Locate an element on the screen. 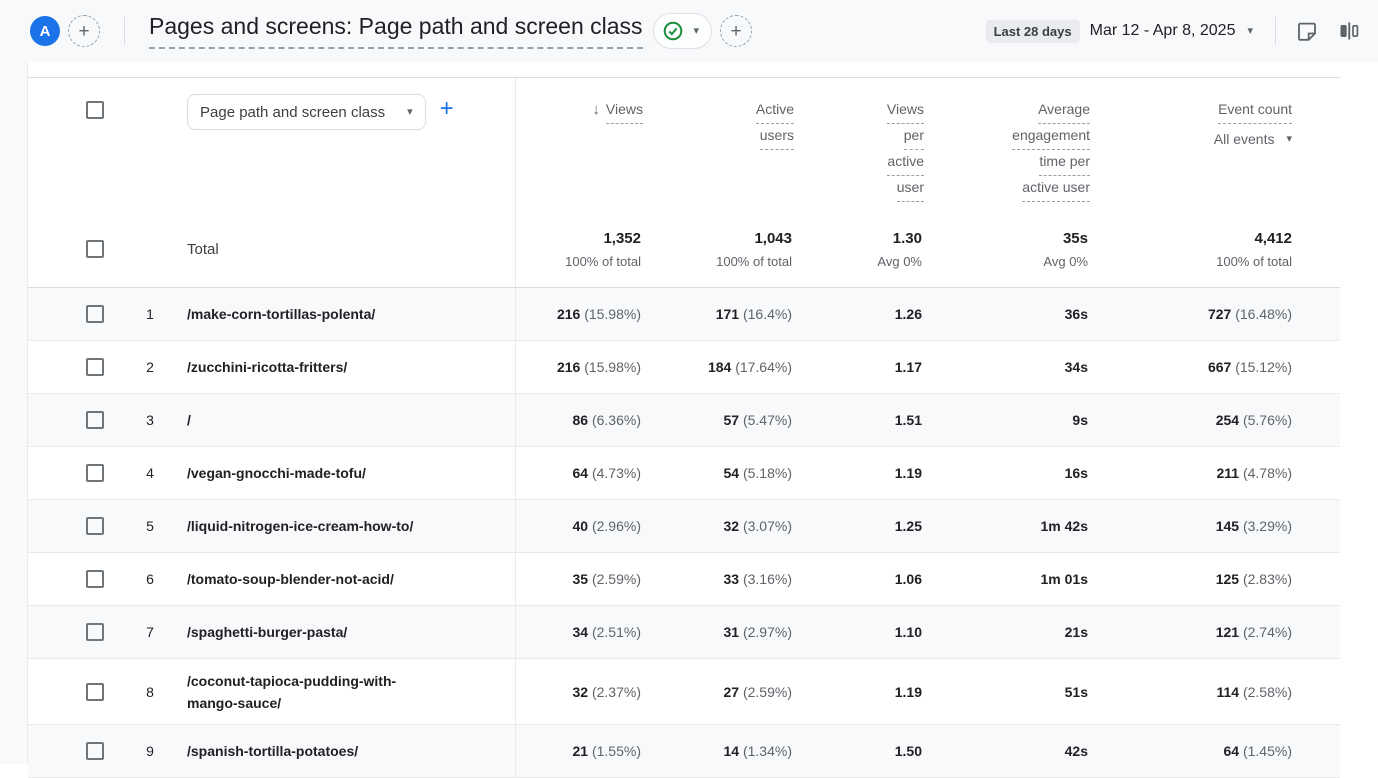 This screenshot has width=1378, height=778. views-per-user-value: 1.06 is located at coordinates (908, 579).